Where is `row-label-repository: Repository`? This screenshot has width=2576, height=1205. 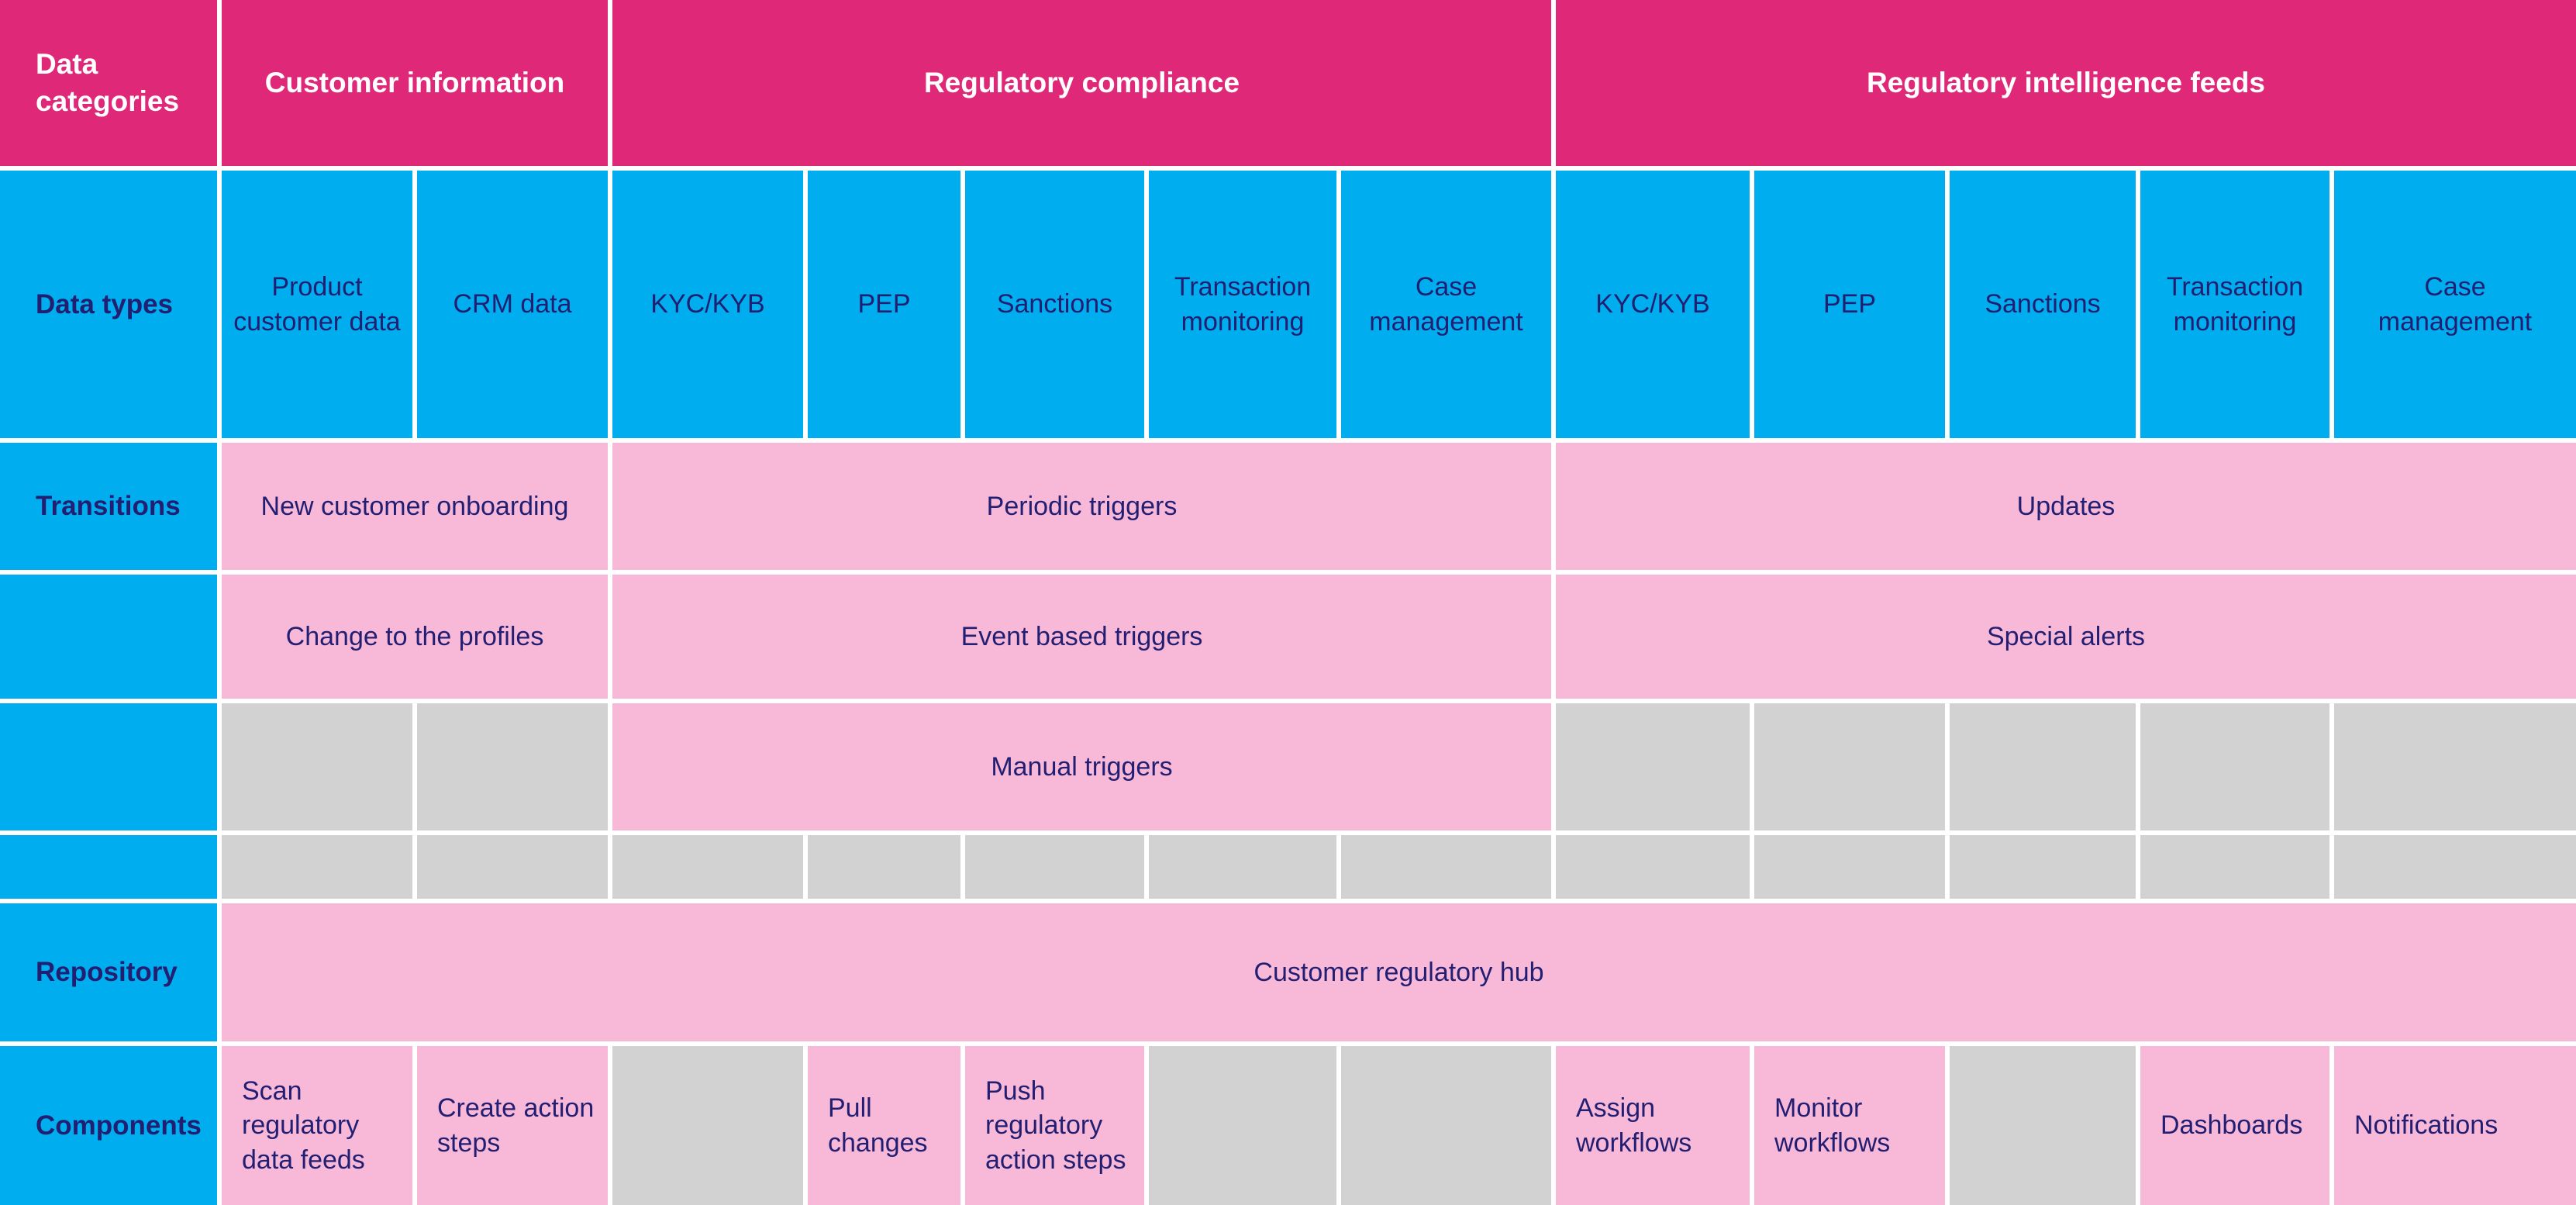
row-label-repository: Repository is located at coordinates (108, 972).